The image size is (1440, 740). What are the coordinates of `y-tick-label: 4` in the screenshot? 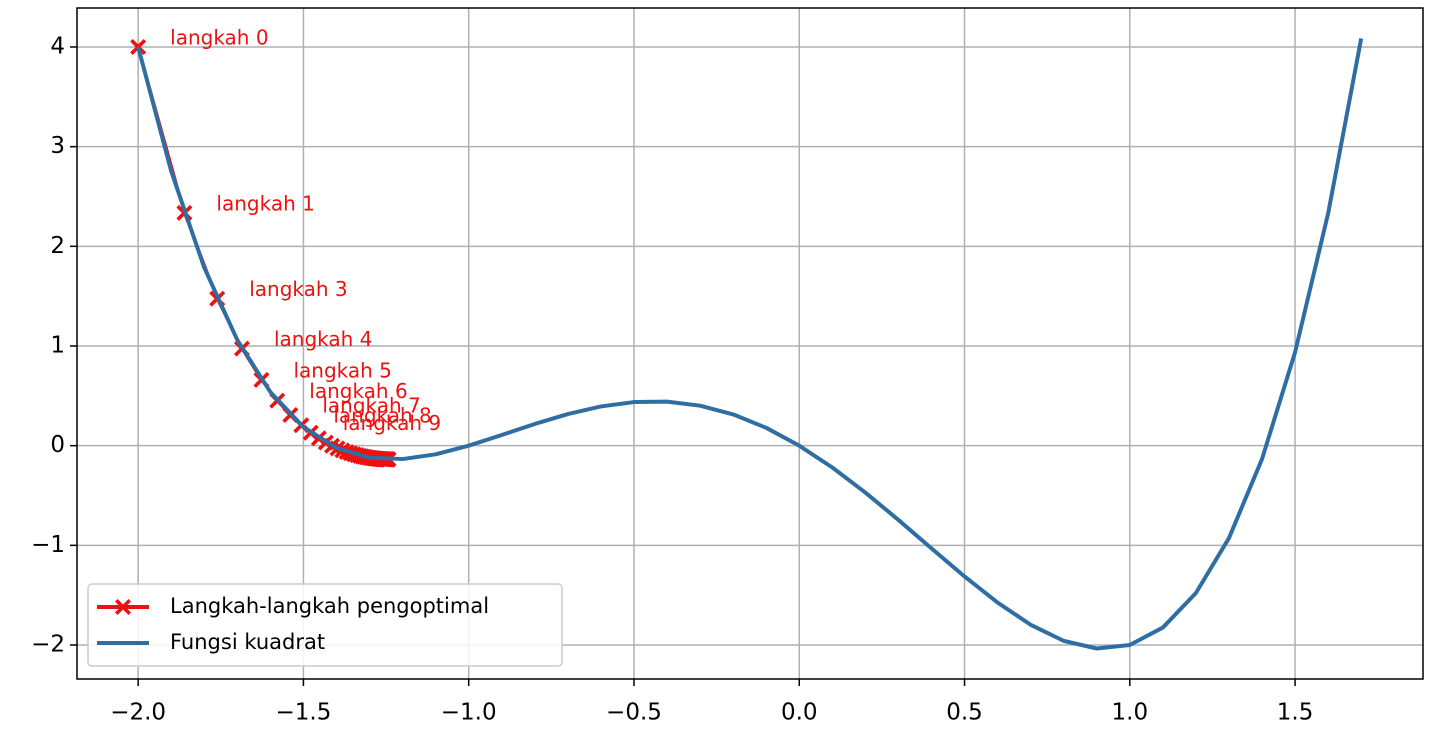 It's located at (57, 46).